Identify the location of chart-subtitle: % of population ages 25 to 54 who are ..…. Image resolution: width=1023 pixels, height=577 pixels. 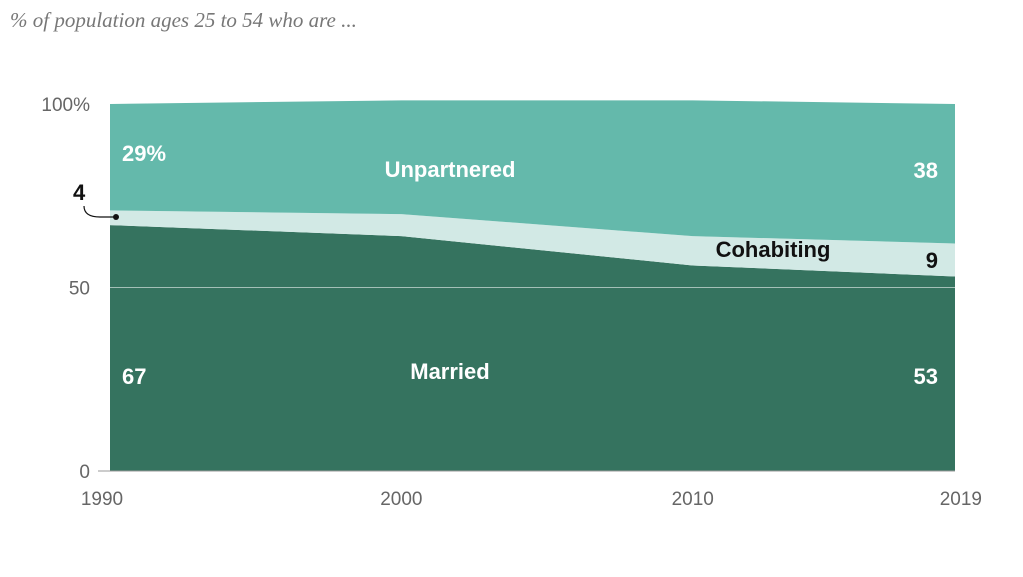
(183, 20).